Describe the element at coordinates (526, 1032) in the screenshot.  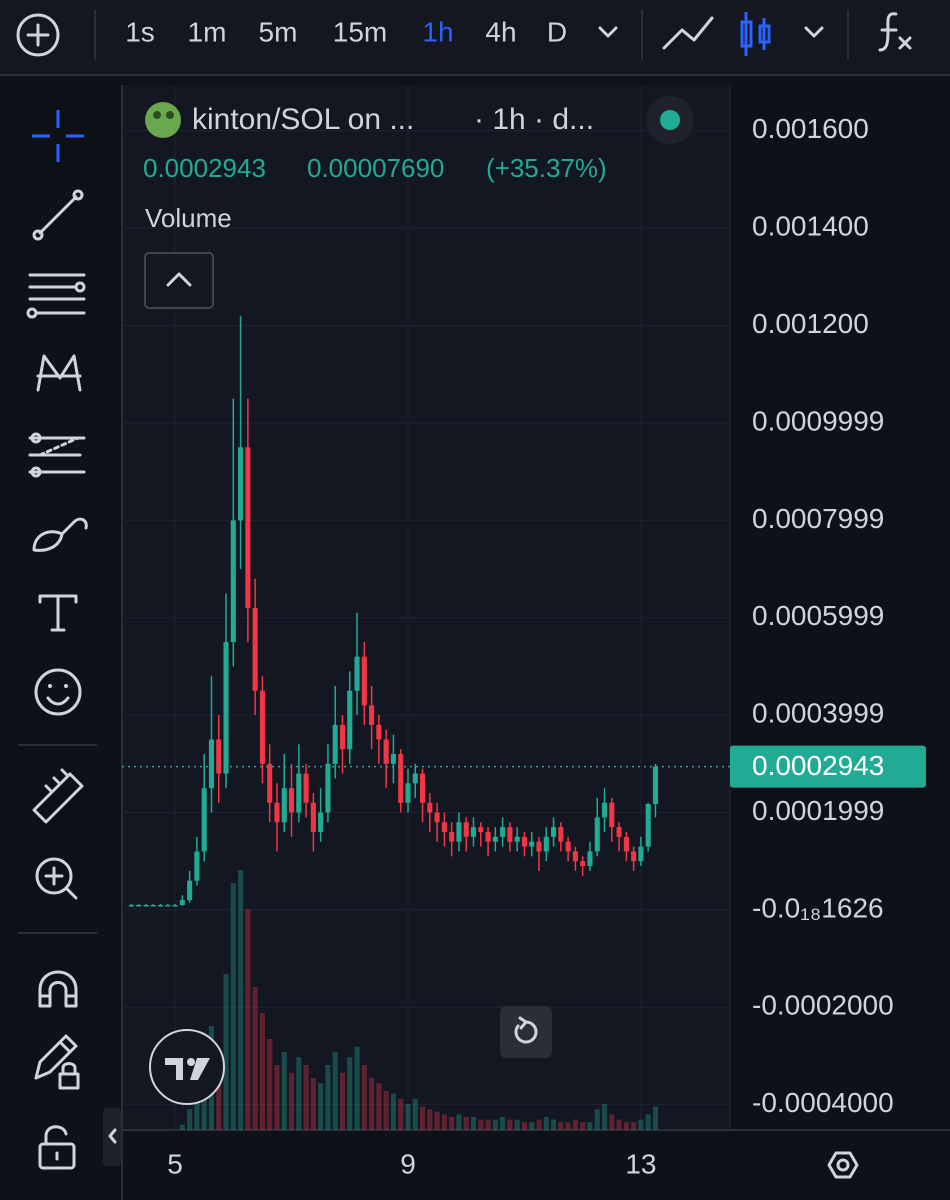
I see `reset-view-button` at that location.